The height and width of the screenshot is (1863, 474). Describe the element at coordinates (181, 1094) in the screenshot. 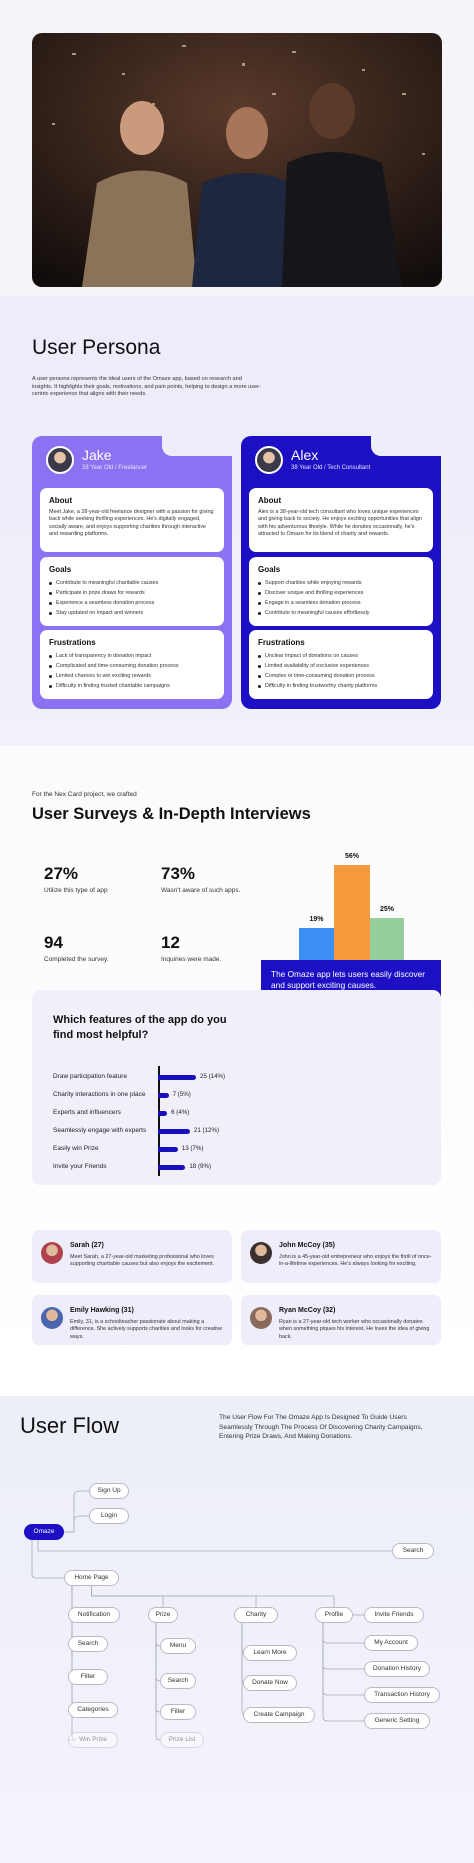

I see `bar-value-label: 7 (5%)` at that location.